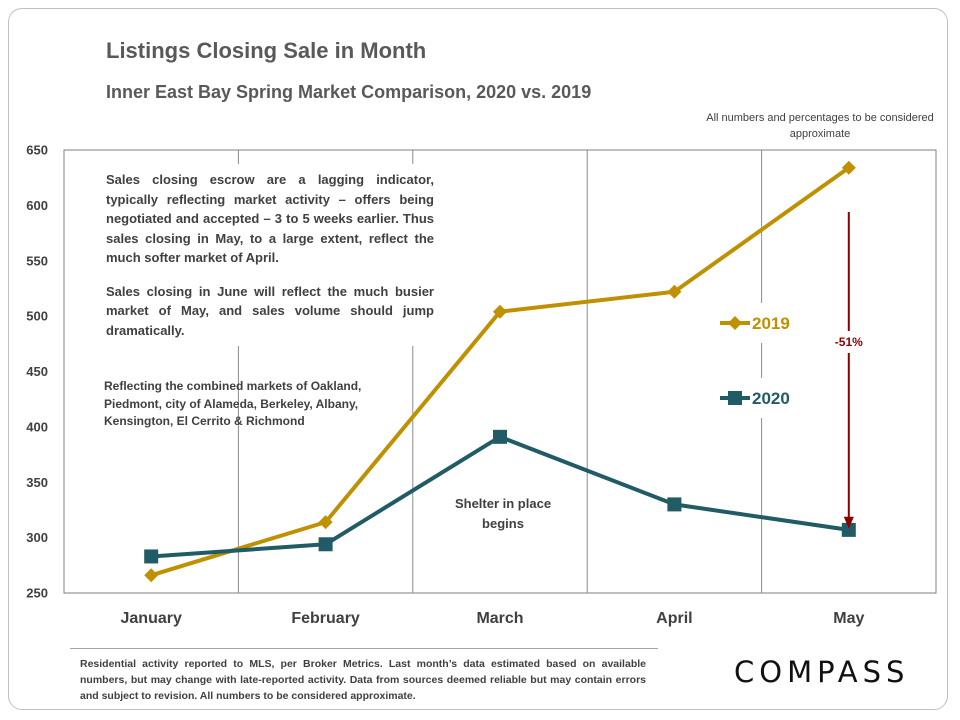 The width and height of the screenshot is (960, 720). What do you see at coordinates (503, 513) in the screenshot?
I see `shelter-in-place-annotation: Shelter in place begins` at bounding box center [503, 513].